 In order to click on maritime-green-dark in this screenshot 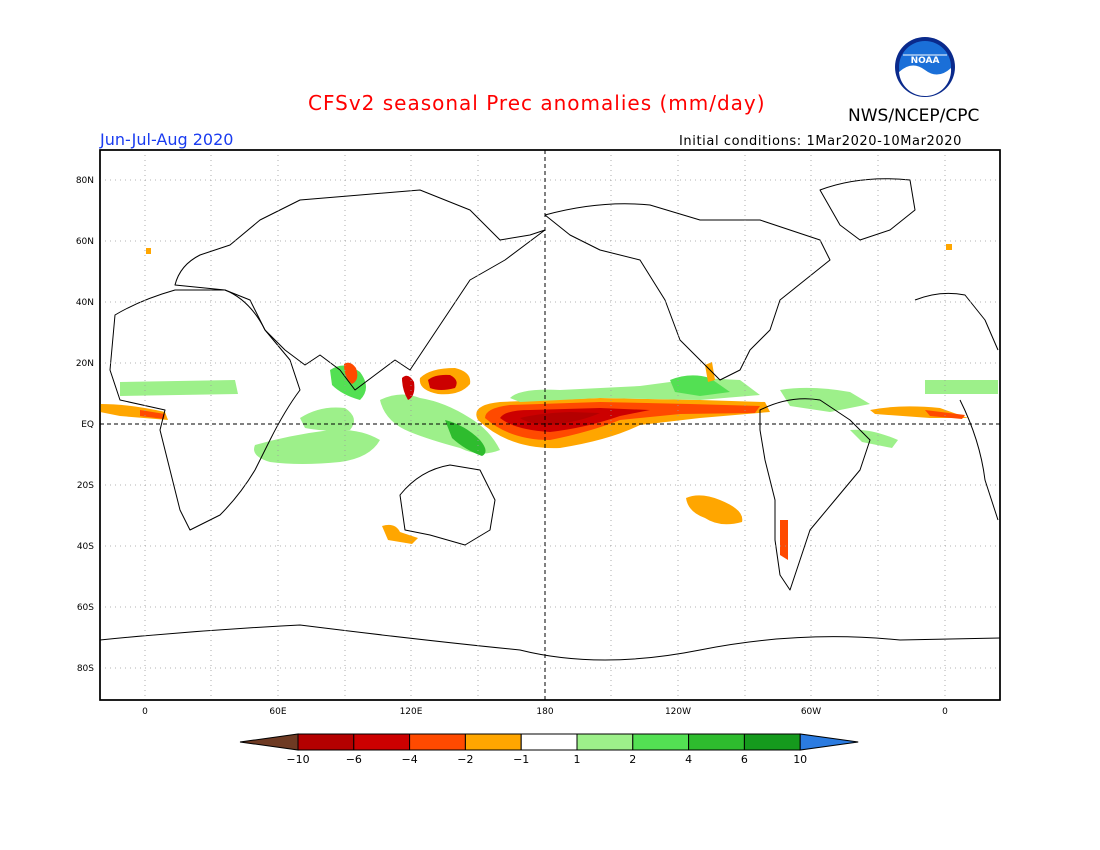, I will do `click(465, 438)`.